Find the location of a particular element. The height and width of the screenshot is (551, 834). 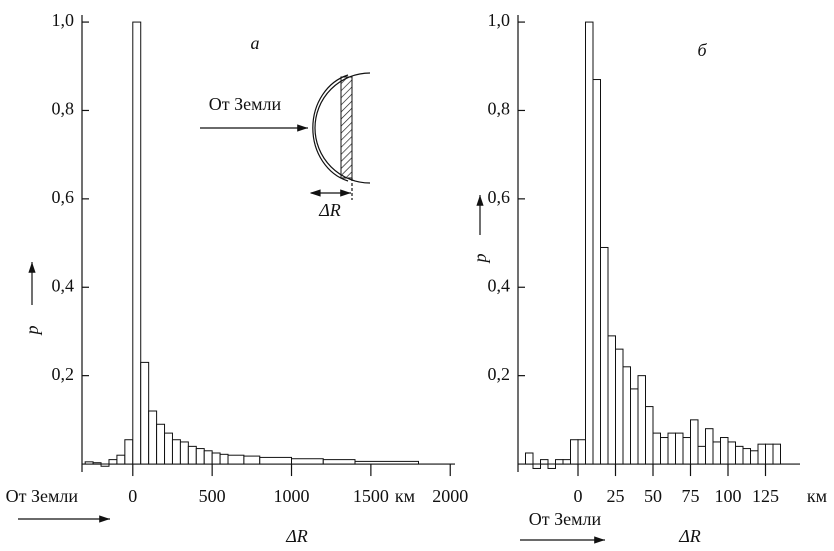

x-tick-label: 25 is located at coordinates (616, 496).